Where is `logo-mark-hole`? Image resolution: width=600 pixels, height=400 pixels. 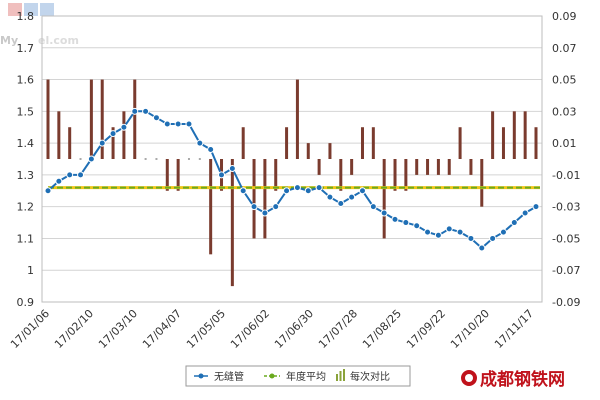
logo-mark-hole is located at coordinates (469, 378).